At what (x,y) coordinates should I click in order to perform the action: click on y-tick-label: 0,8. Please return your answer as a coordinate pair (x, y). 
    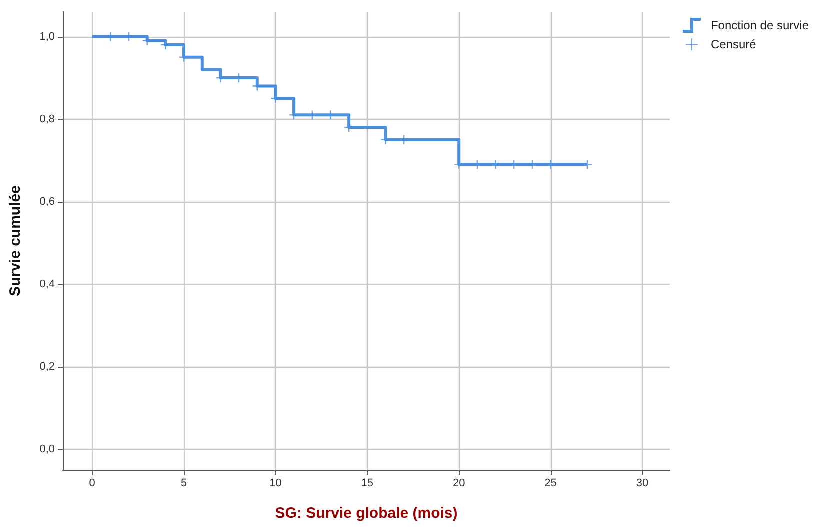
    Looking at the image, I should click on (47, 119).